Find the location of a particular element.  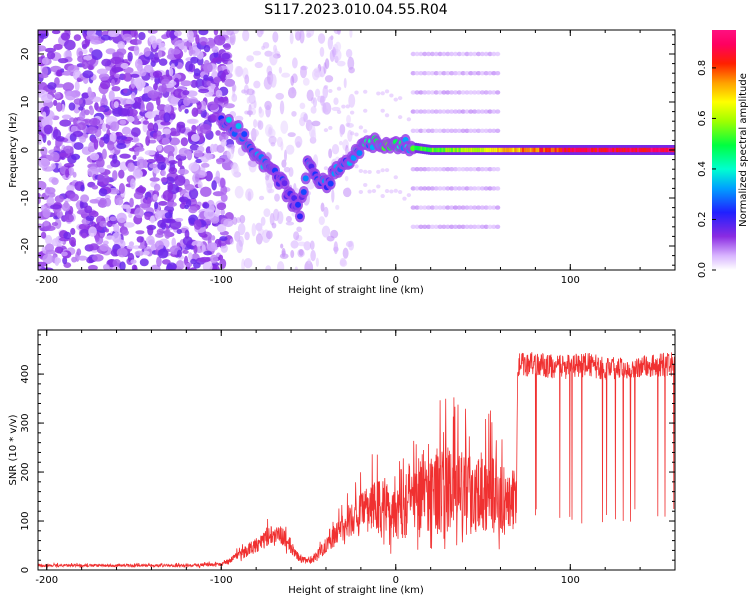

y-tick-label: 10 is located at coordinates (25, 102).